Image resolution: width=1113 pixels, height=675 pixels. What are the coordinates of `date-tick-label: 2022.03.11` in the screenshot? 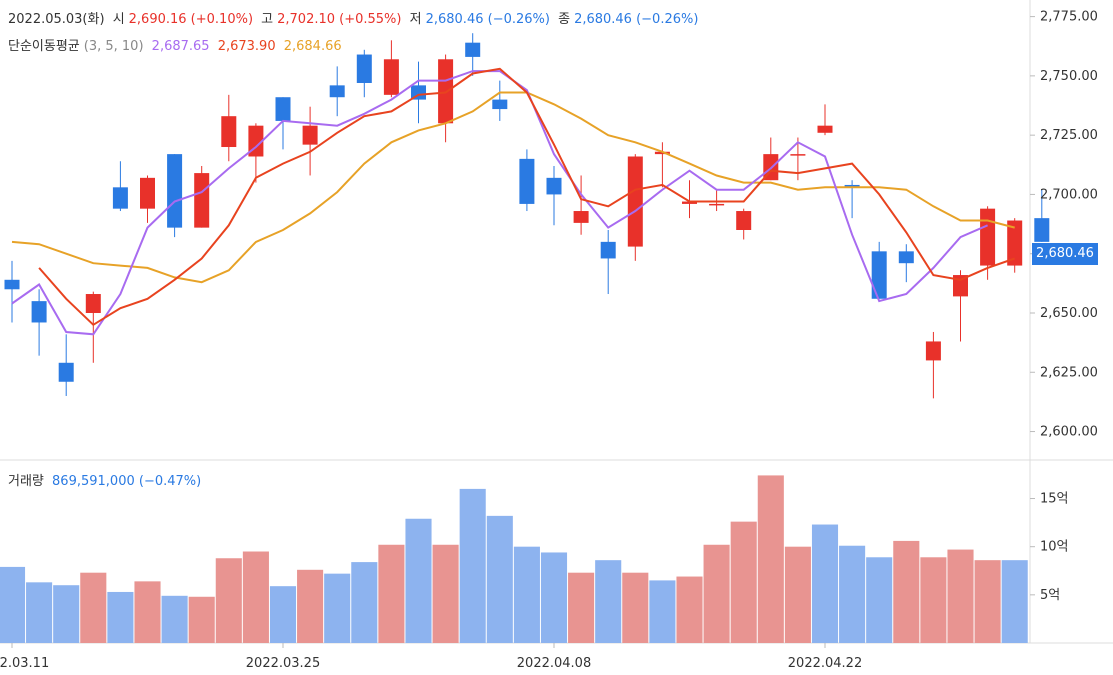 It's located at (24, 663).